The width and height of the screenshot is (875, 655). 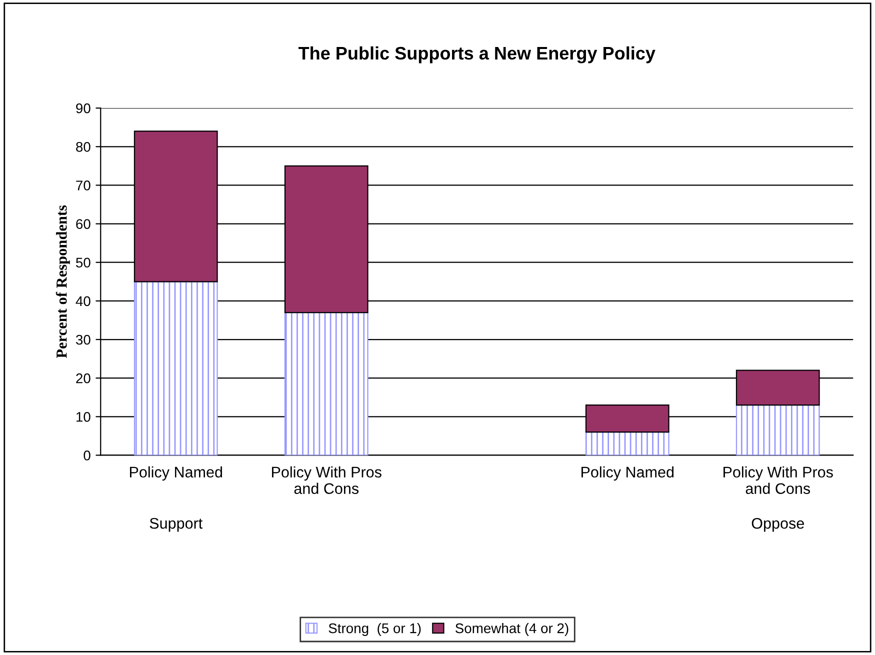 I want to click on y-tick-label: 20, so click(x=83, y=378).